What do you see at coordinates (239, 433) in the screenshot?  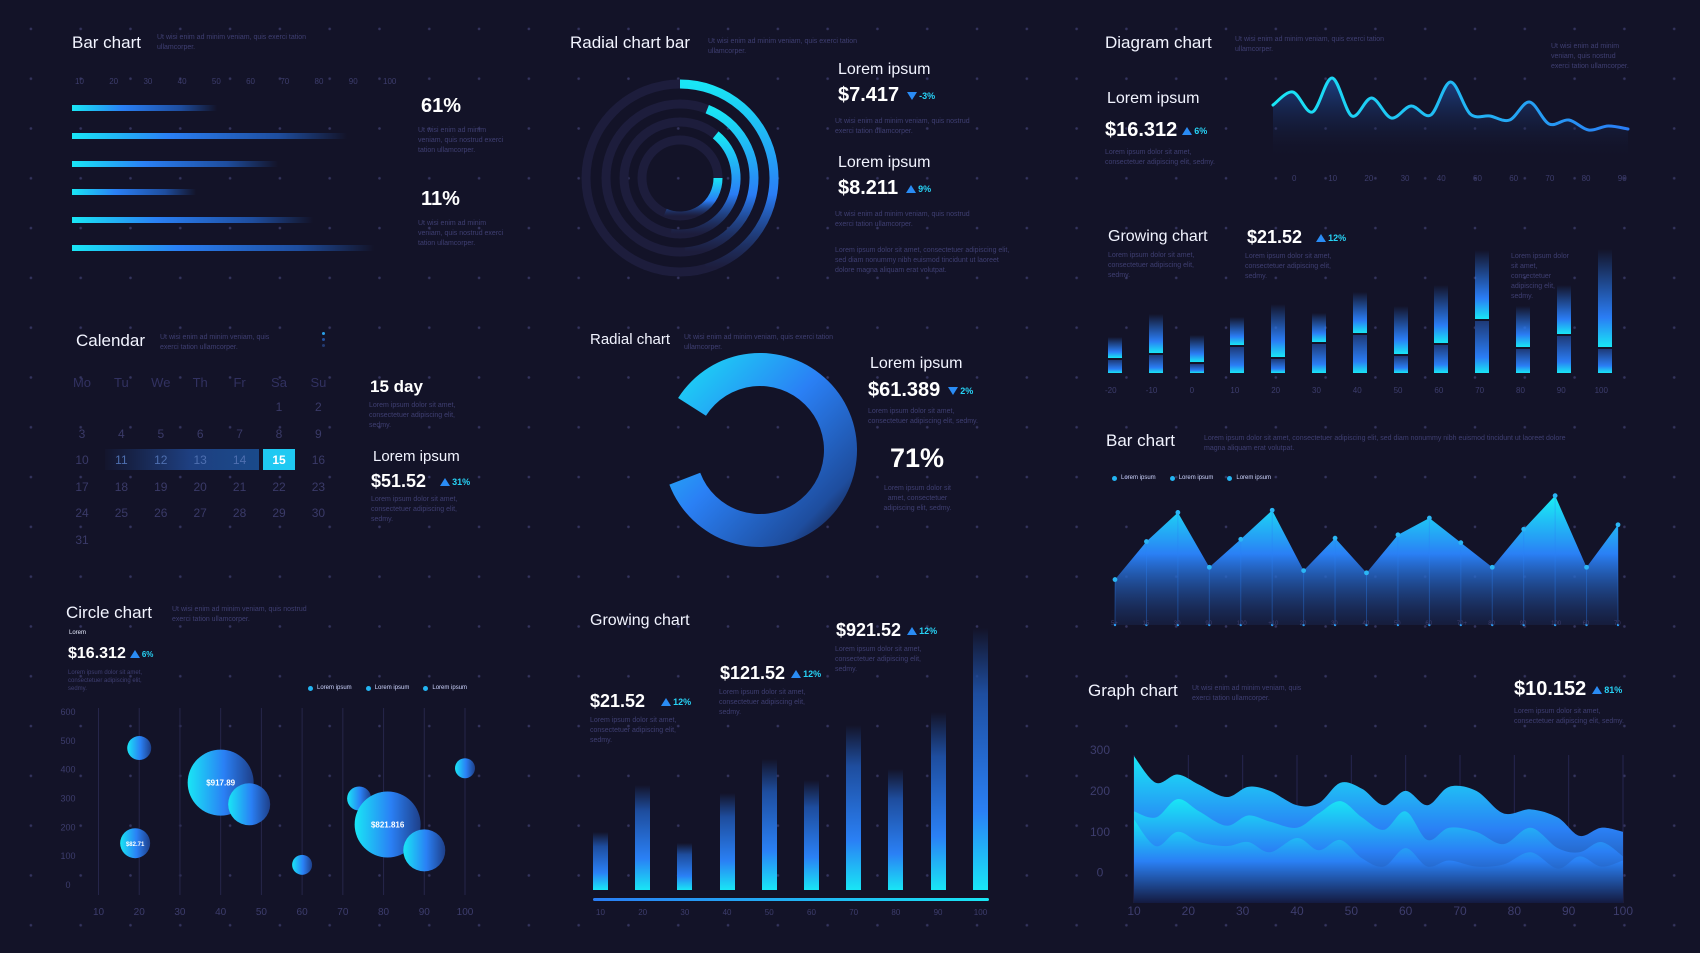 I see `calendar-day: 7` at bounding box center [239, 433].